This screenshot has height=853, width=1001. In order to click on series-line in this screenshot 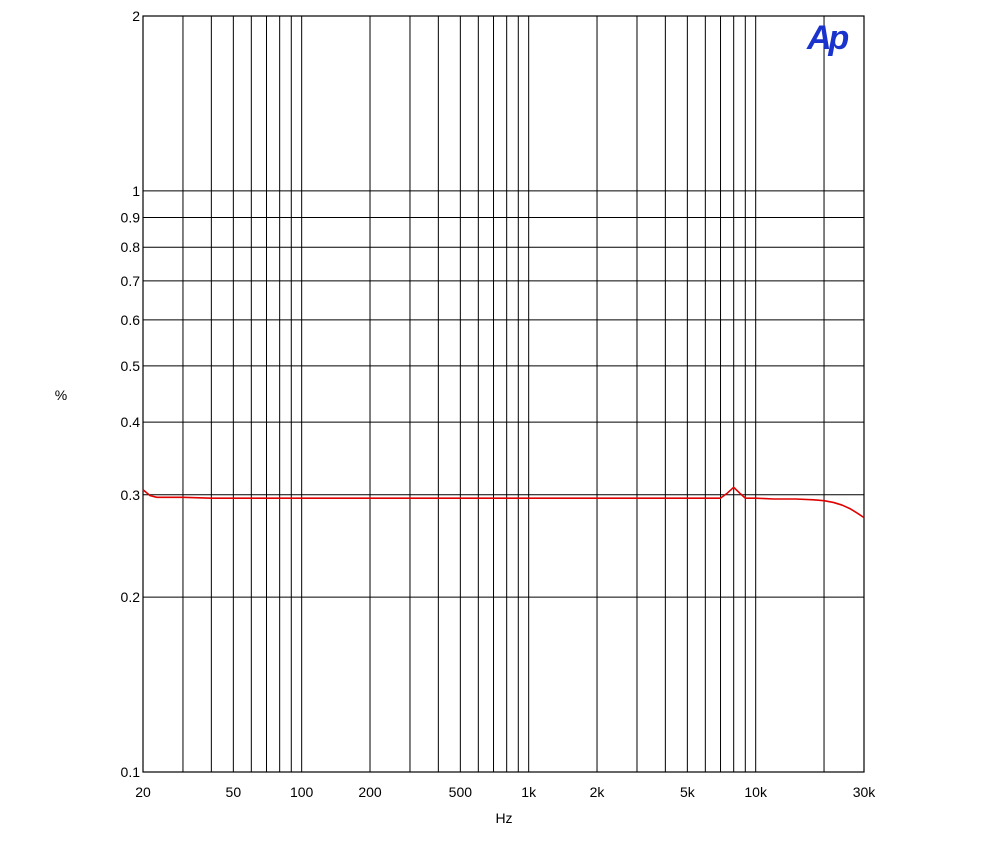, I will do `click(503, 502)`.